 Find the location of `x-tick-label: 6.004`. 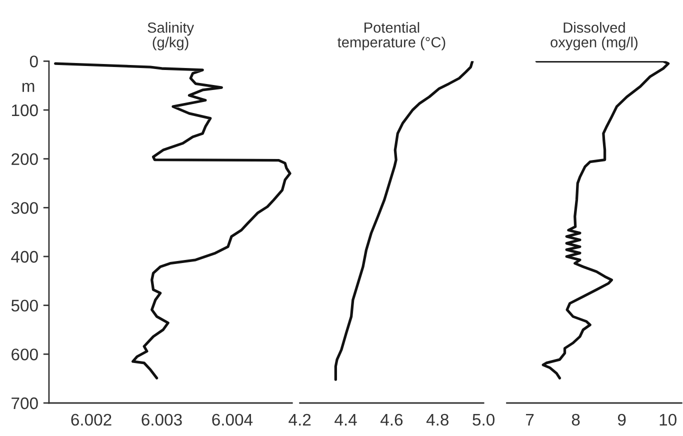

x-tick-label: 6.004 is located at coordinates (232, 420).